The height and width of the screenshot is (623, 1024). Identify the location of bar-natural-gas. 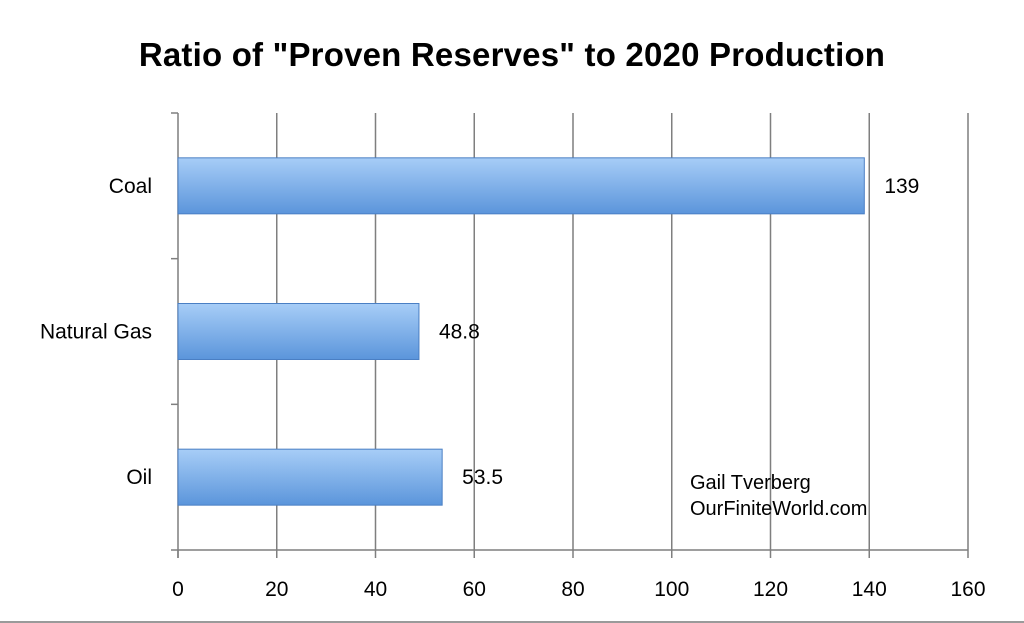
(298, 331).